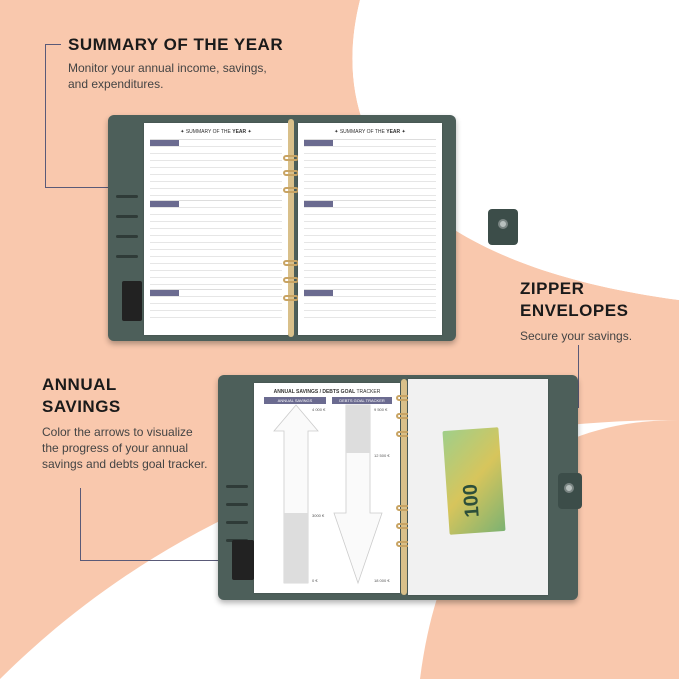  Describe the element at coordinates (358, 429) in the screenshot. I see `debt-fill` at that location.